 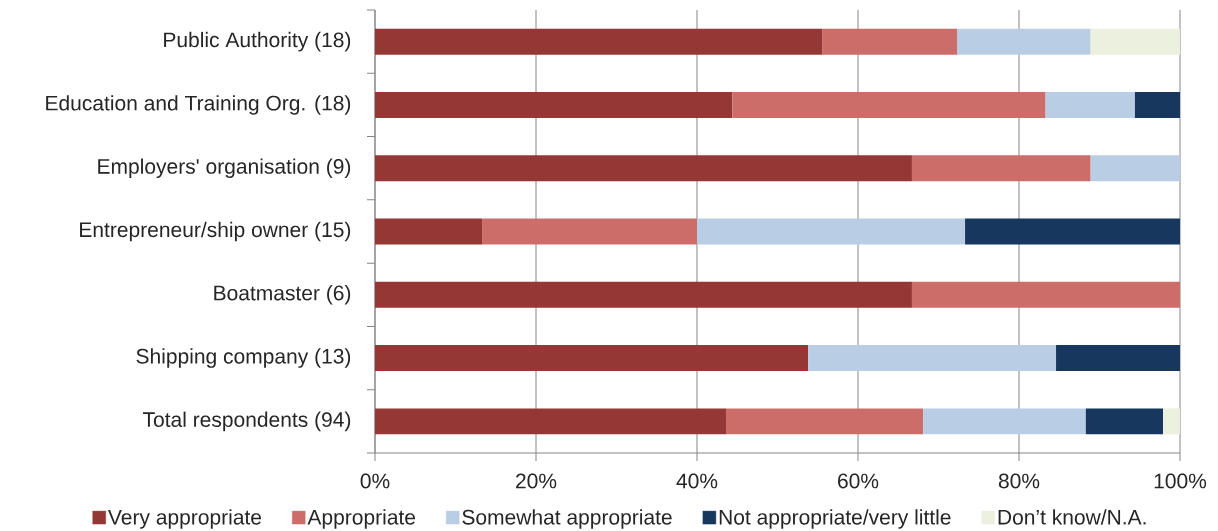 What do you see at coordinates (1019, 481) in the screenshot?
I see `x-tick-label: 80%` at bounding box center [1019, 481].